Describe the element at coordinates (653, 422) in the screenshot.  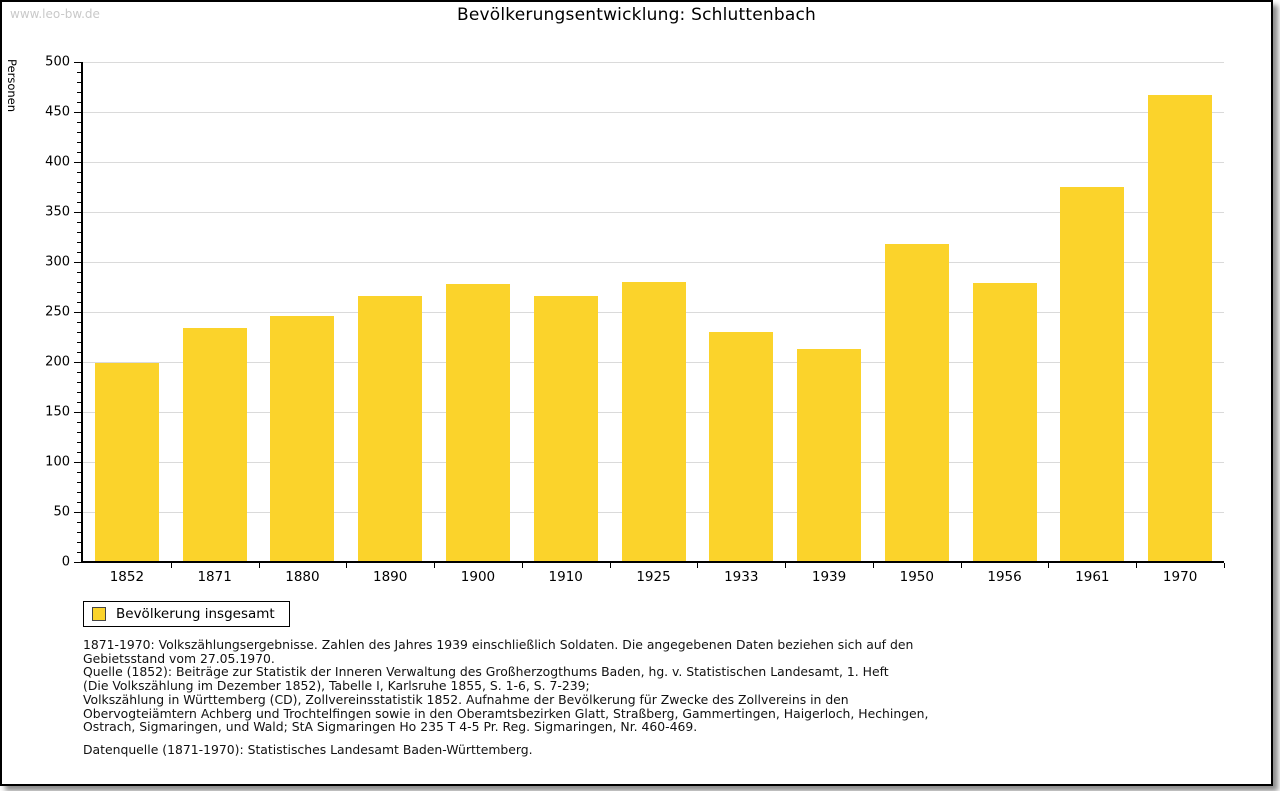
I see `bar-1925` at that location.